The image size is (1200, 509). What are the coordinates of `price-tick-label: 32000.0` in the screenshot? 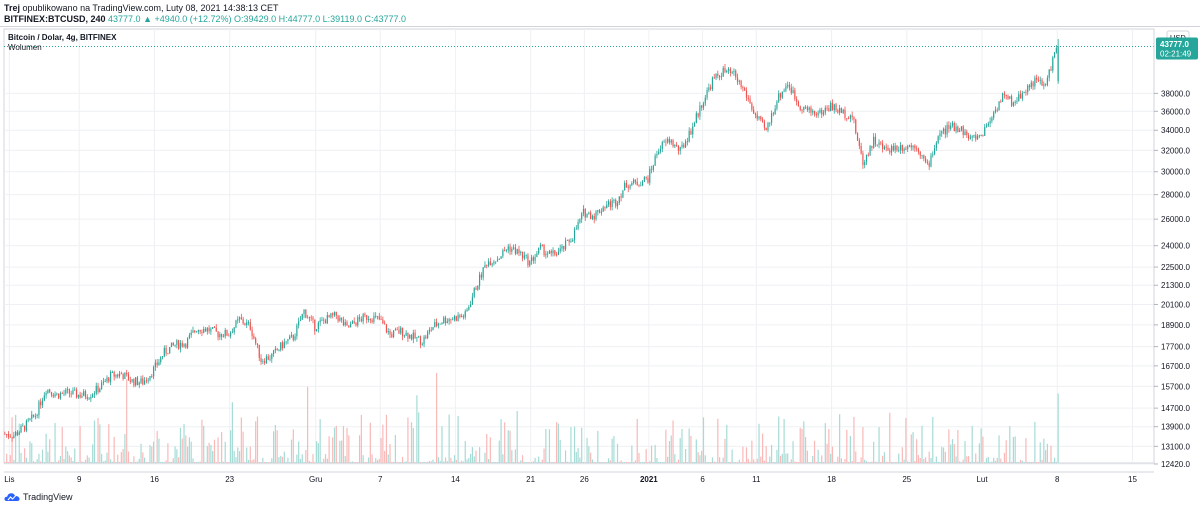 It's located at (1175, 150).